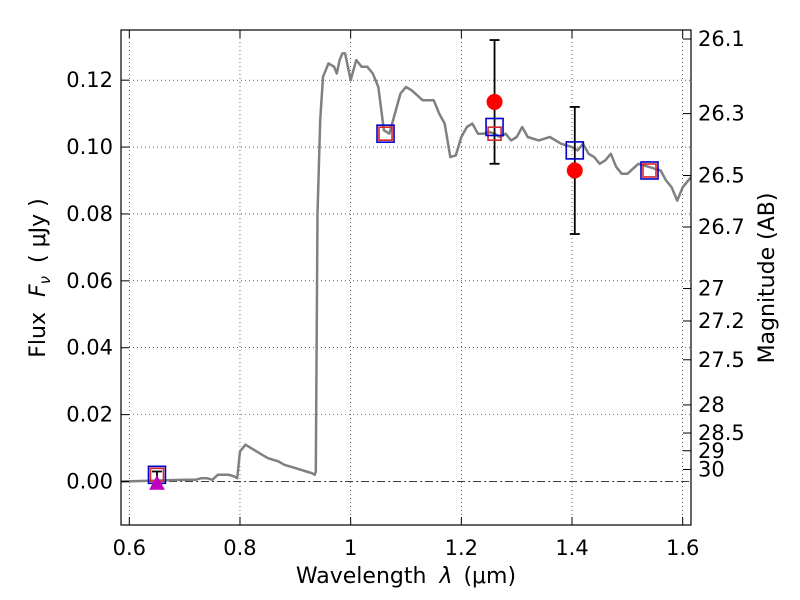 The image size is (800, 600). Describe the element at coordinates (350, 548) in the screenshot. I see `x-tick-label: 1` at that location.